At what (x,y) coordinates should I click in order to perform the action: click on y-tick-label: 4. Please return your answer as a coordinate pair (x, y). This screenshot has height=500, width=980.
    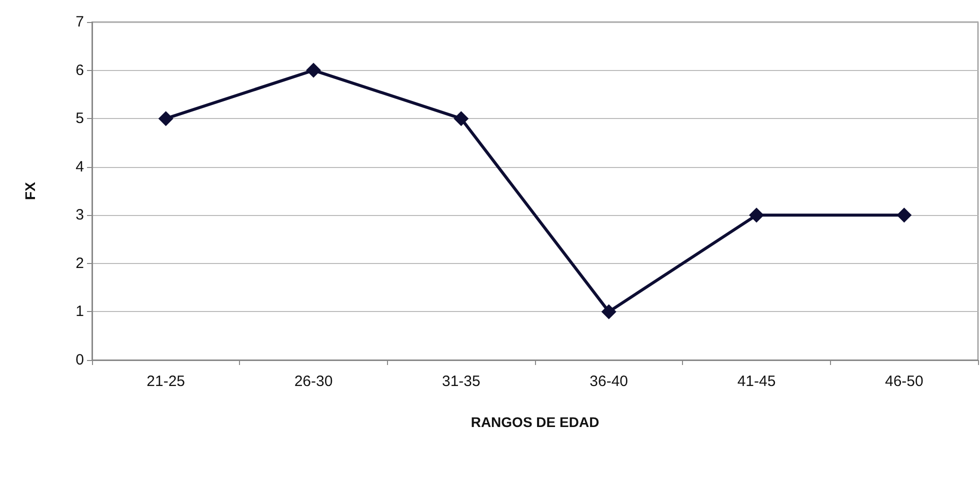
    Looking at the image, I should click on (80, 167).